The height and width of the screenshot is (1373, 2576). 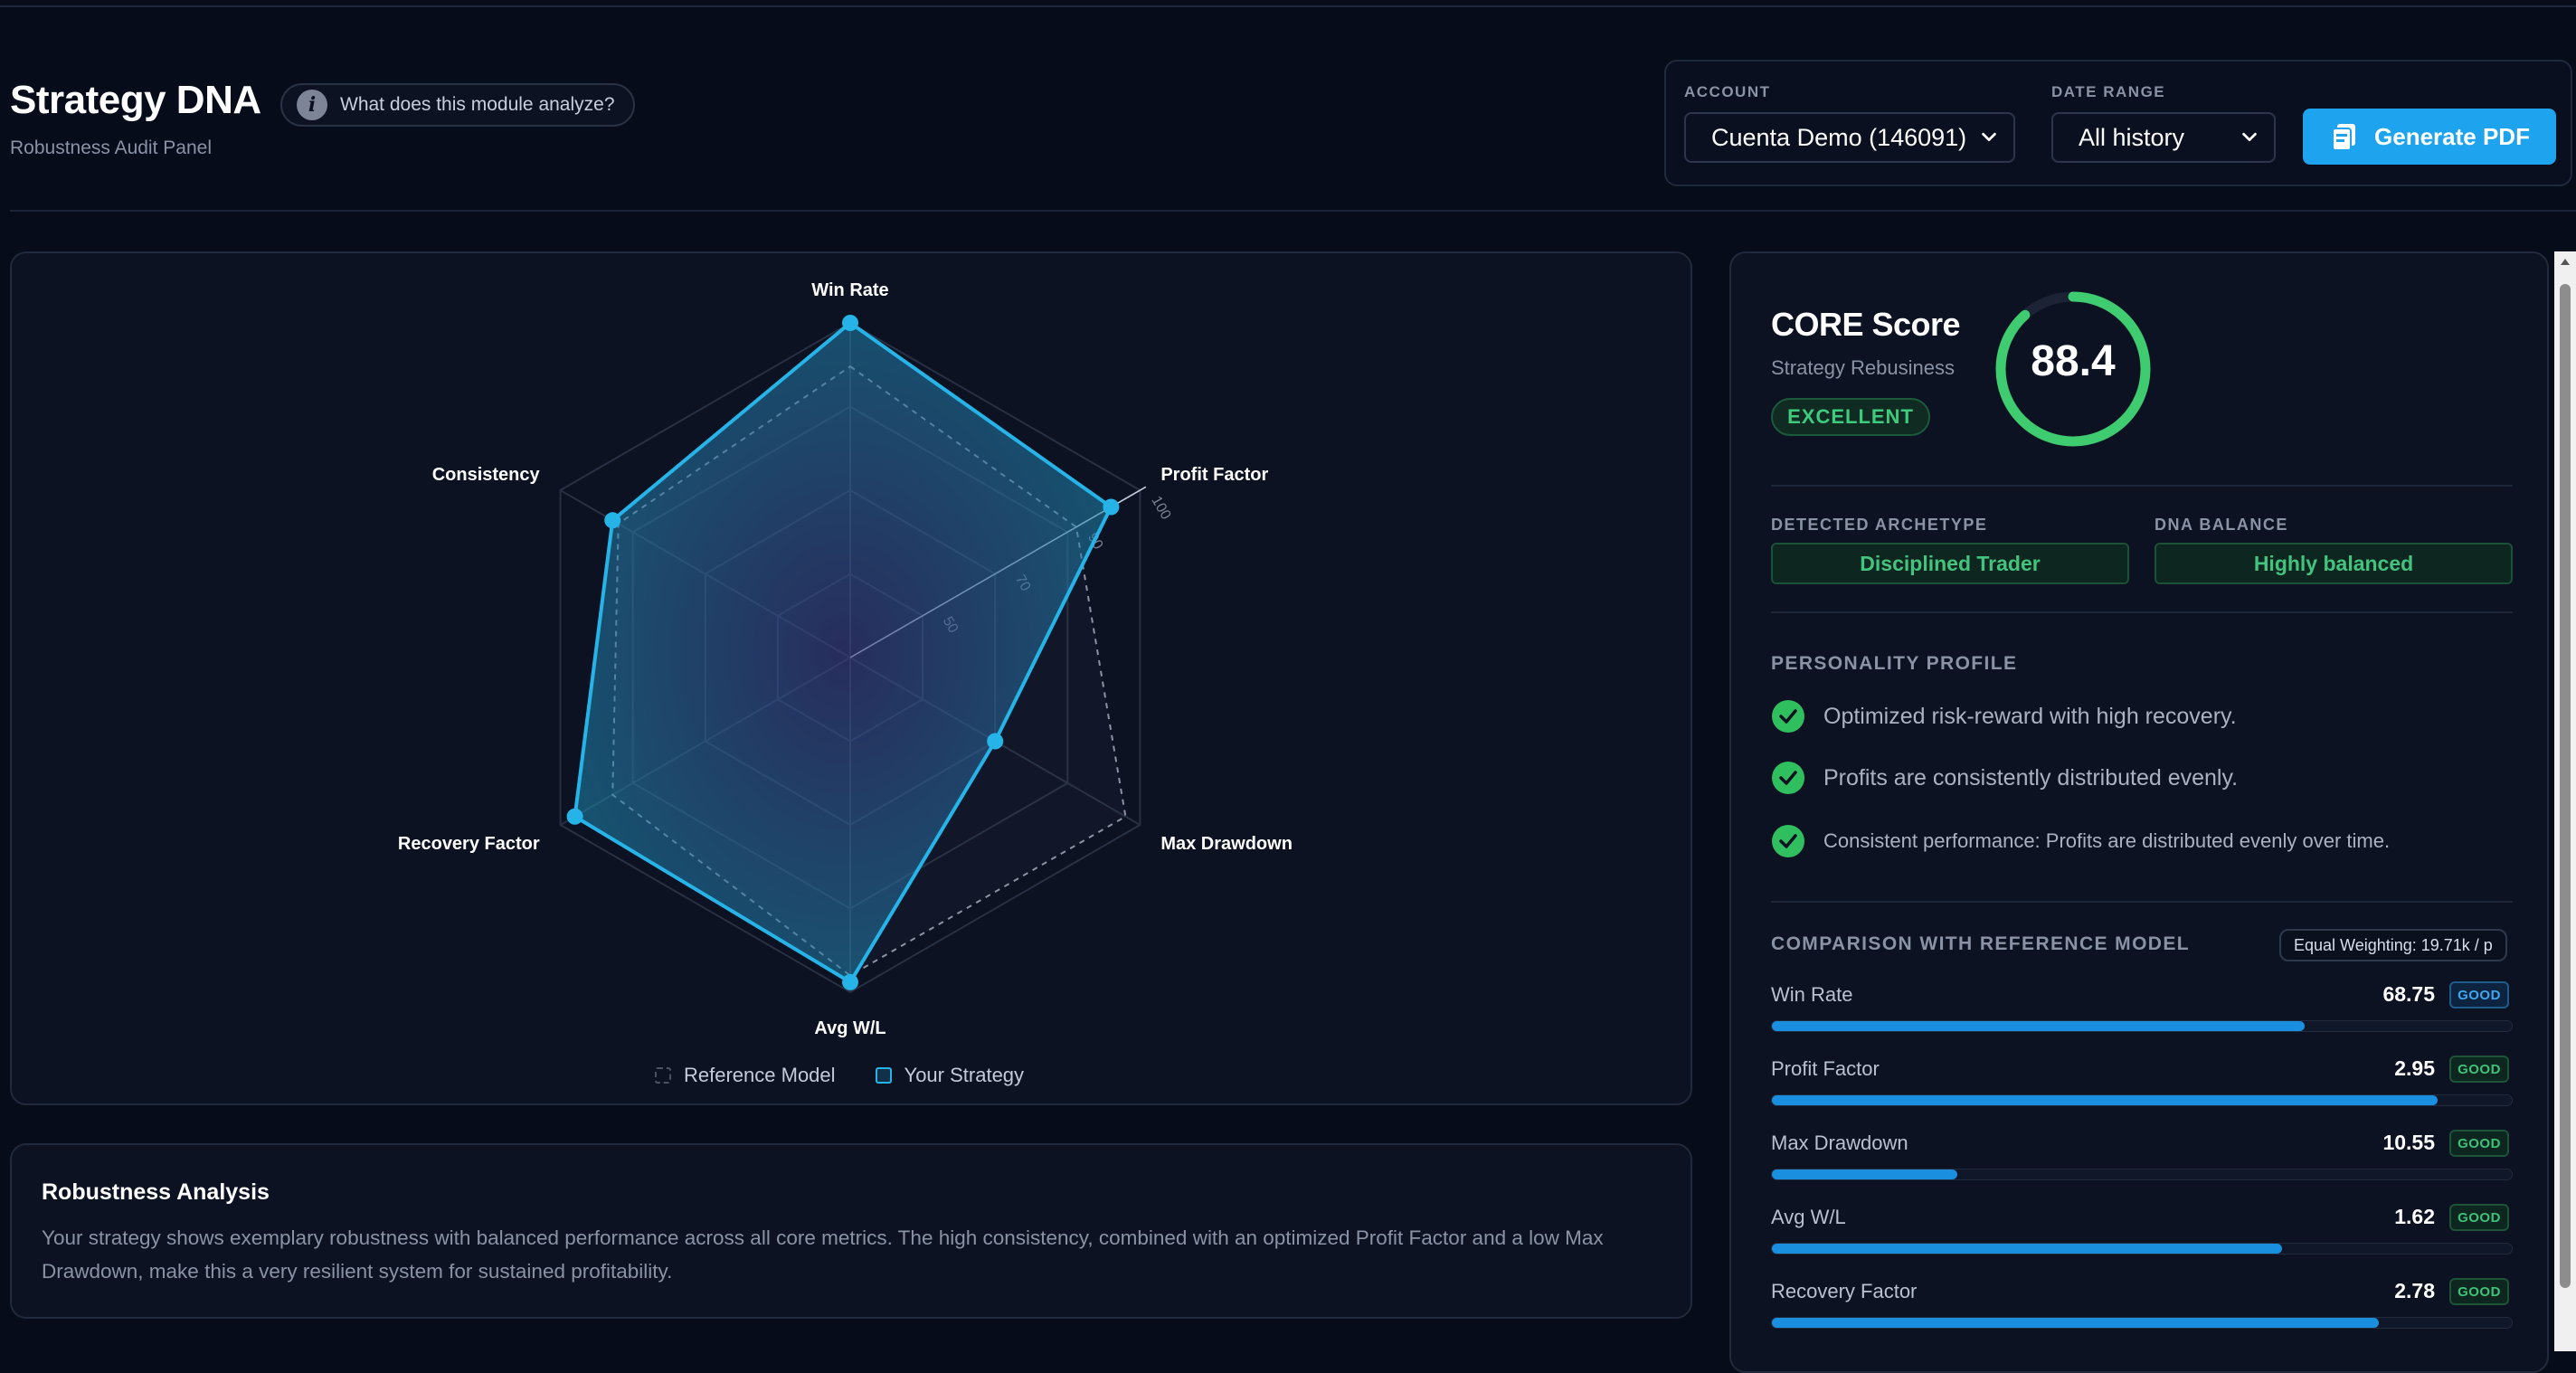 I want to click on metric-label: Profit Factor, so click(x=1825, y=1068).